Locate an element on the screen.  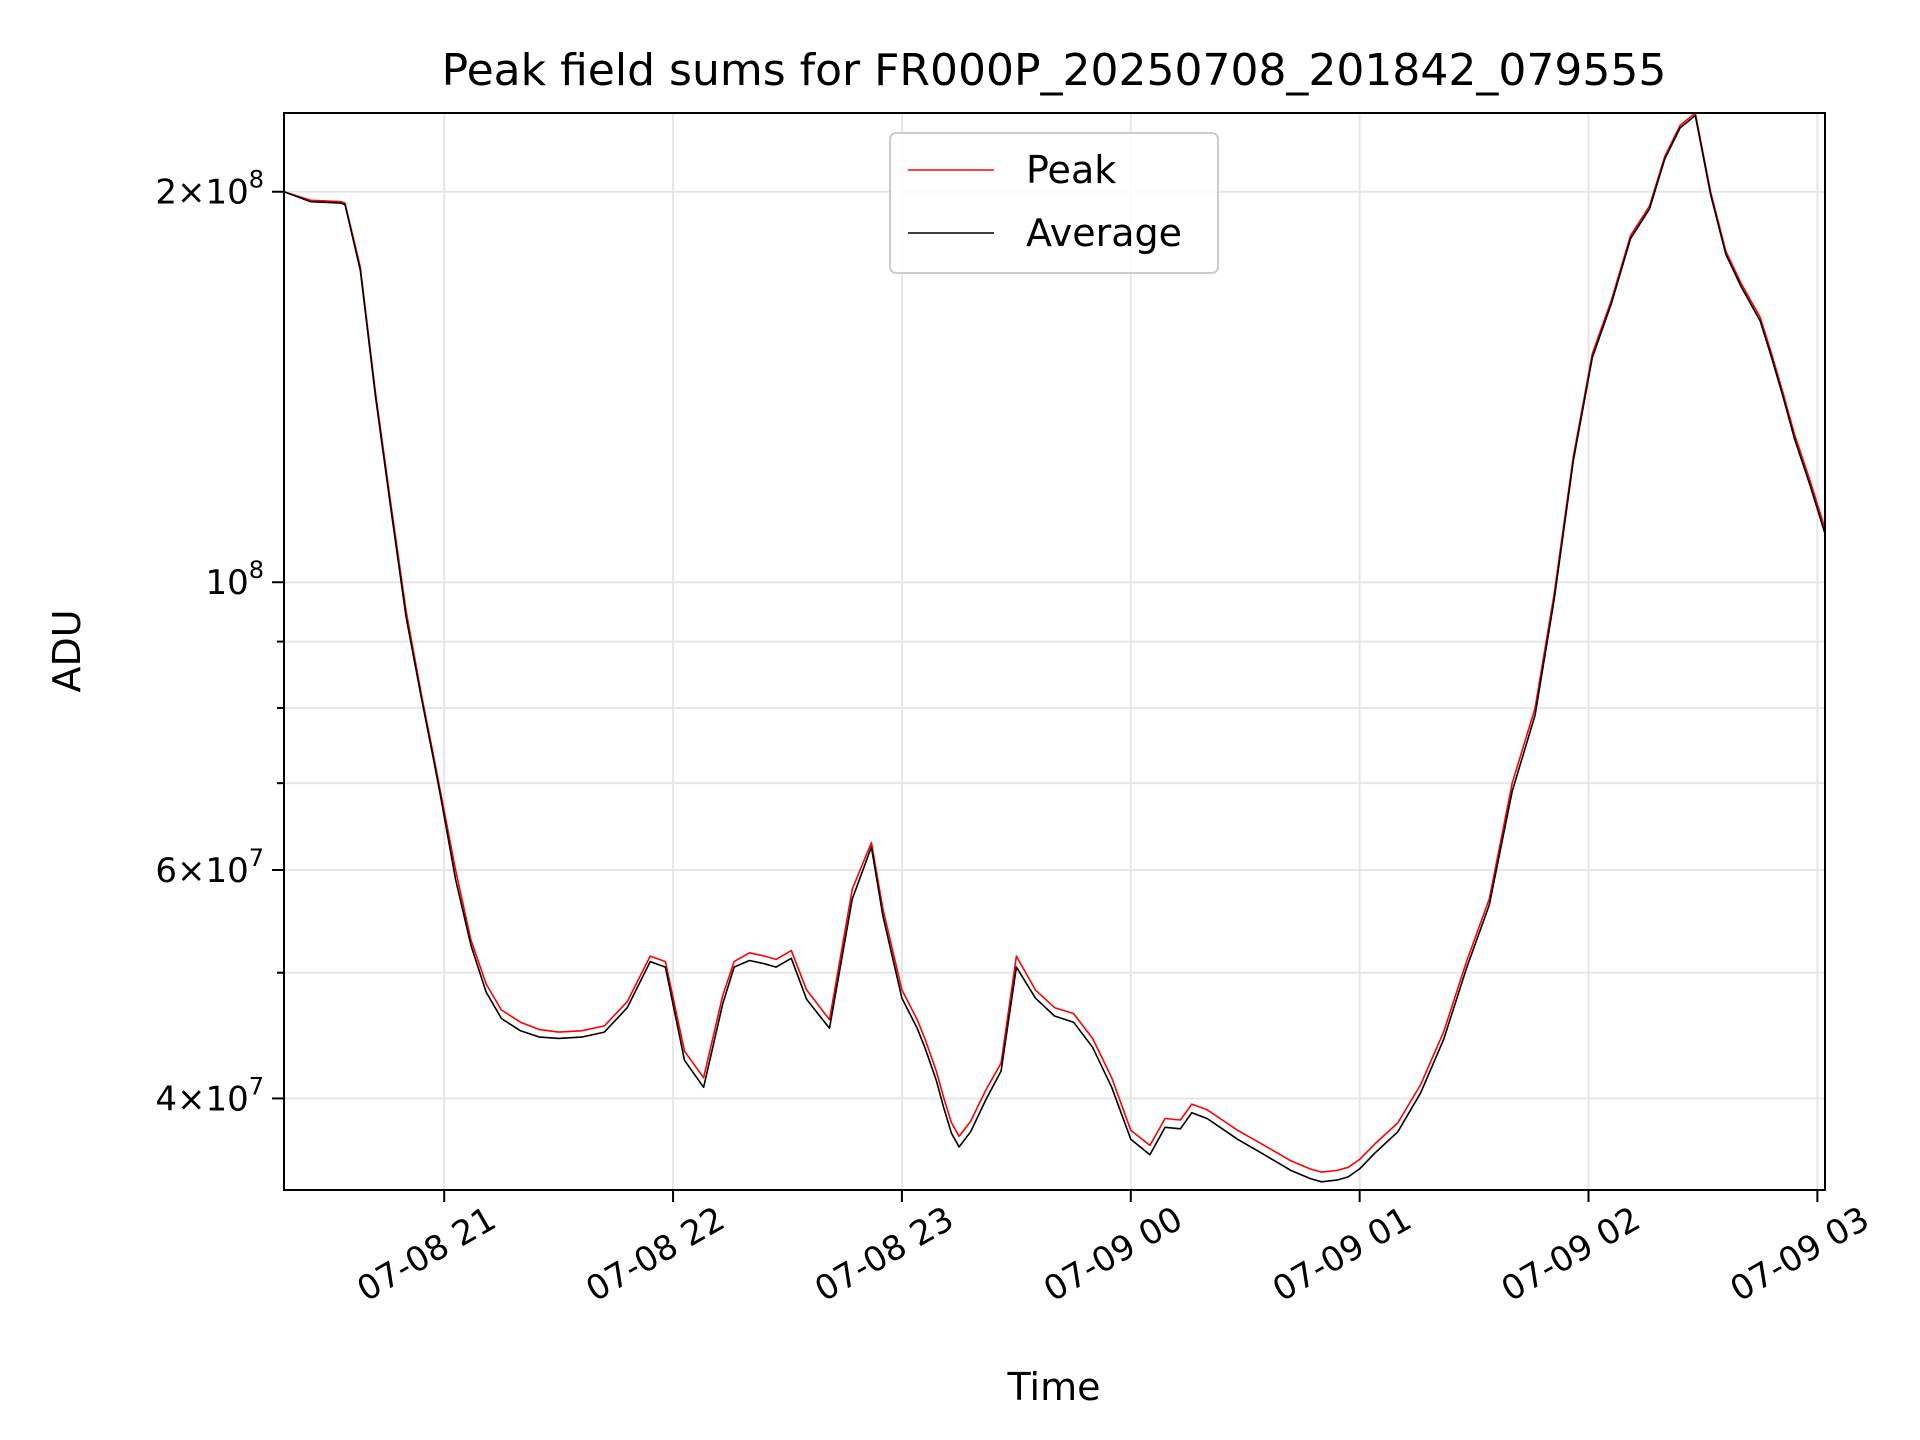
y-tick-label: 2×108 is located at coordinates (209, 189).